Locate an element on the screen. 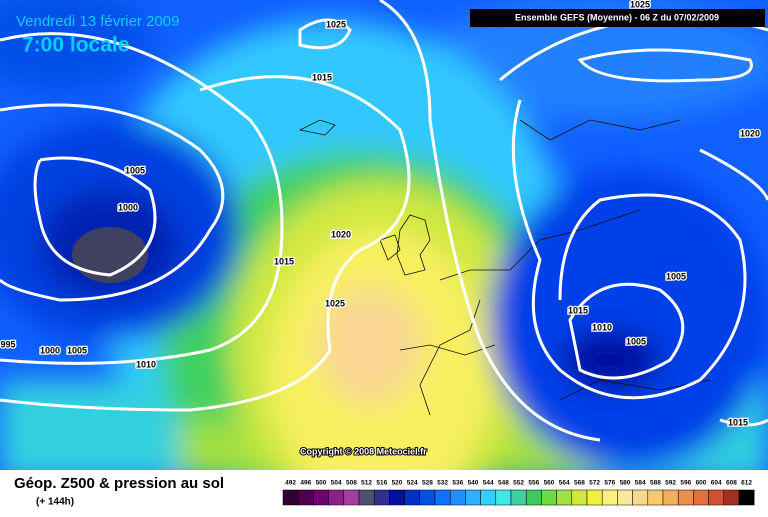 The height and width of the screenshot is (517, 768). colorbar-label: 600 is located at coordinates (701, 483).